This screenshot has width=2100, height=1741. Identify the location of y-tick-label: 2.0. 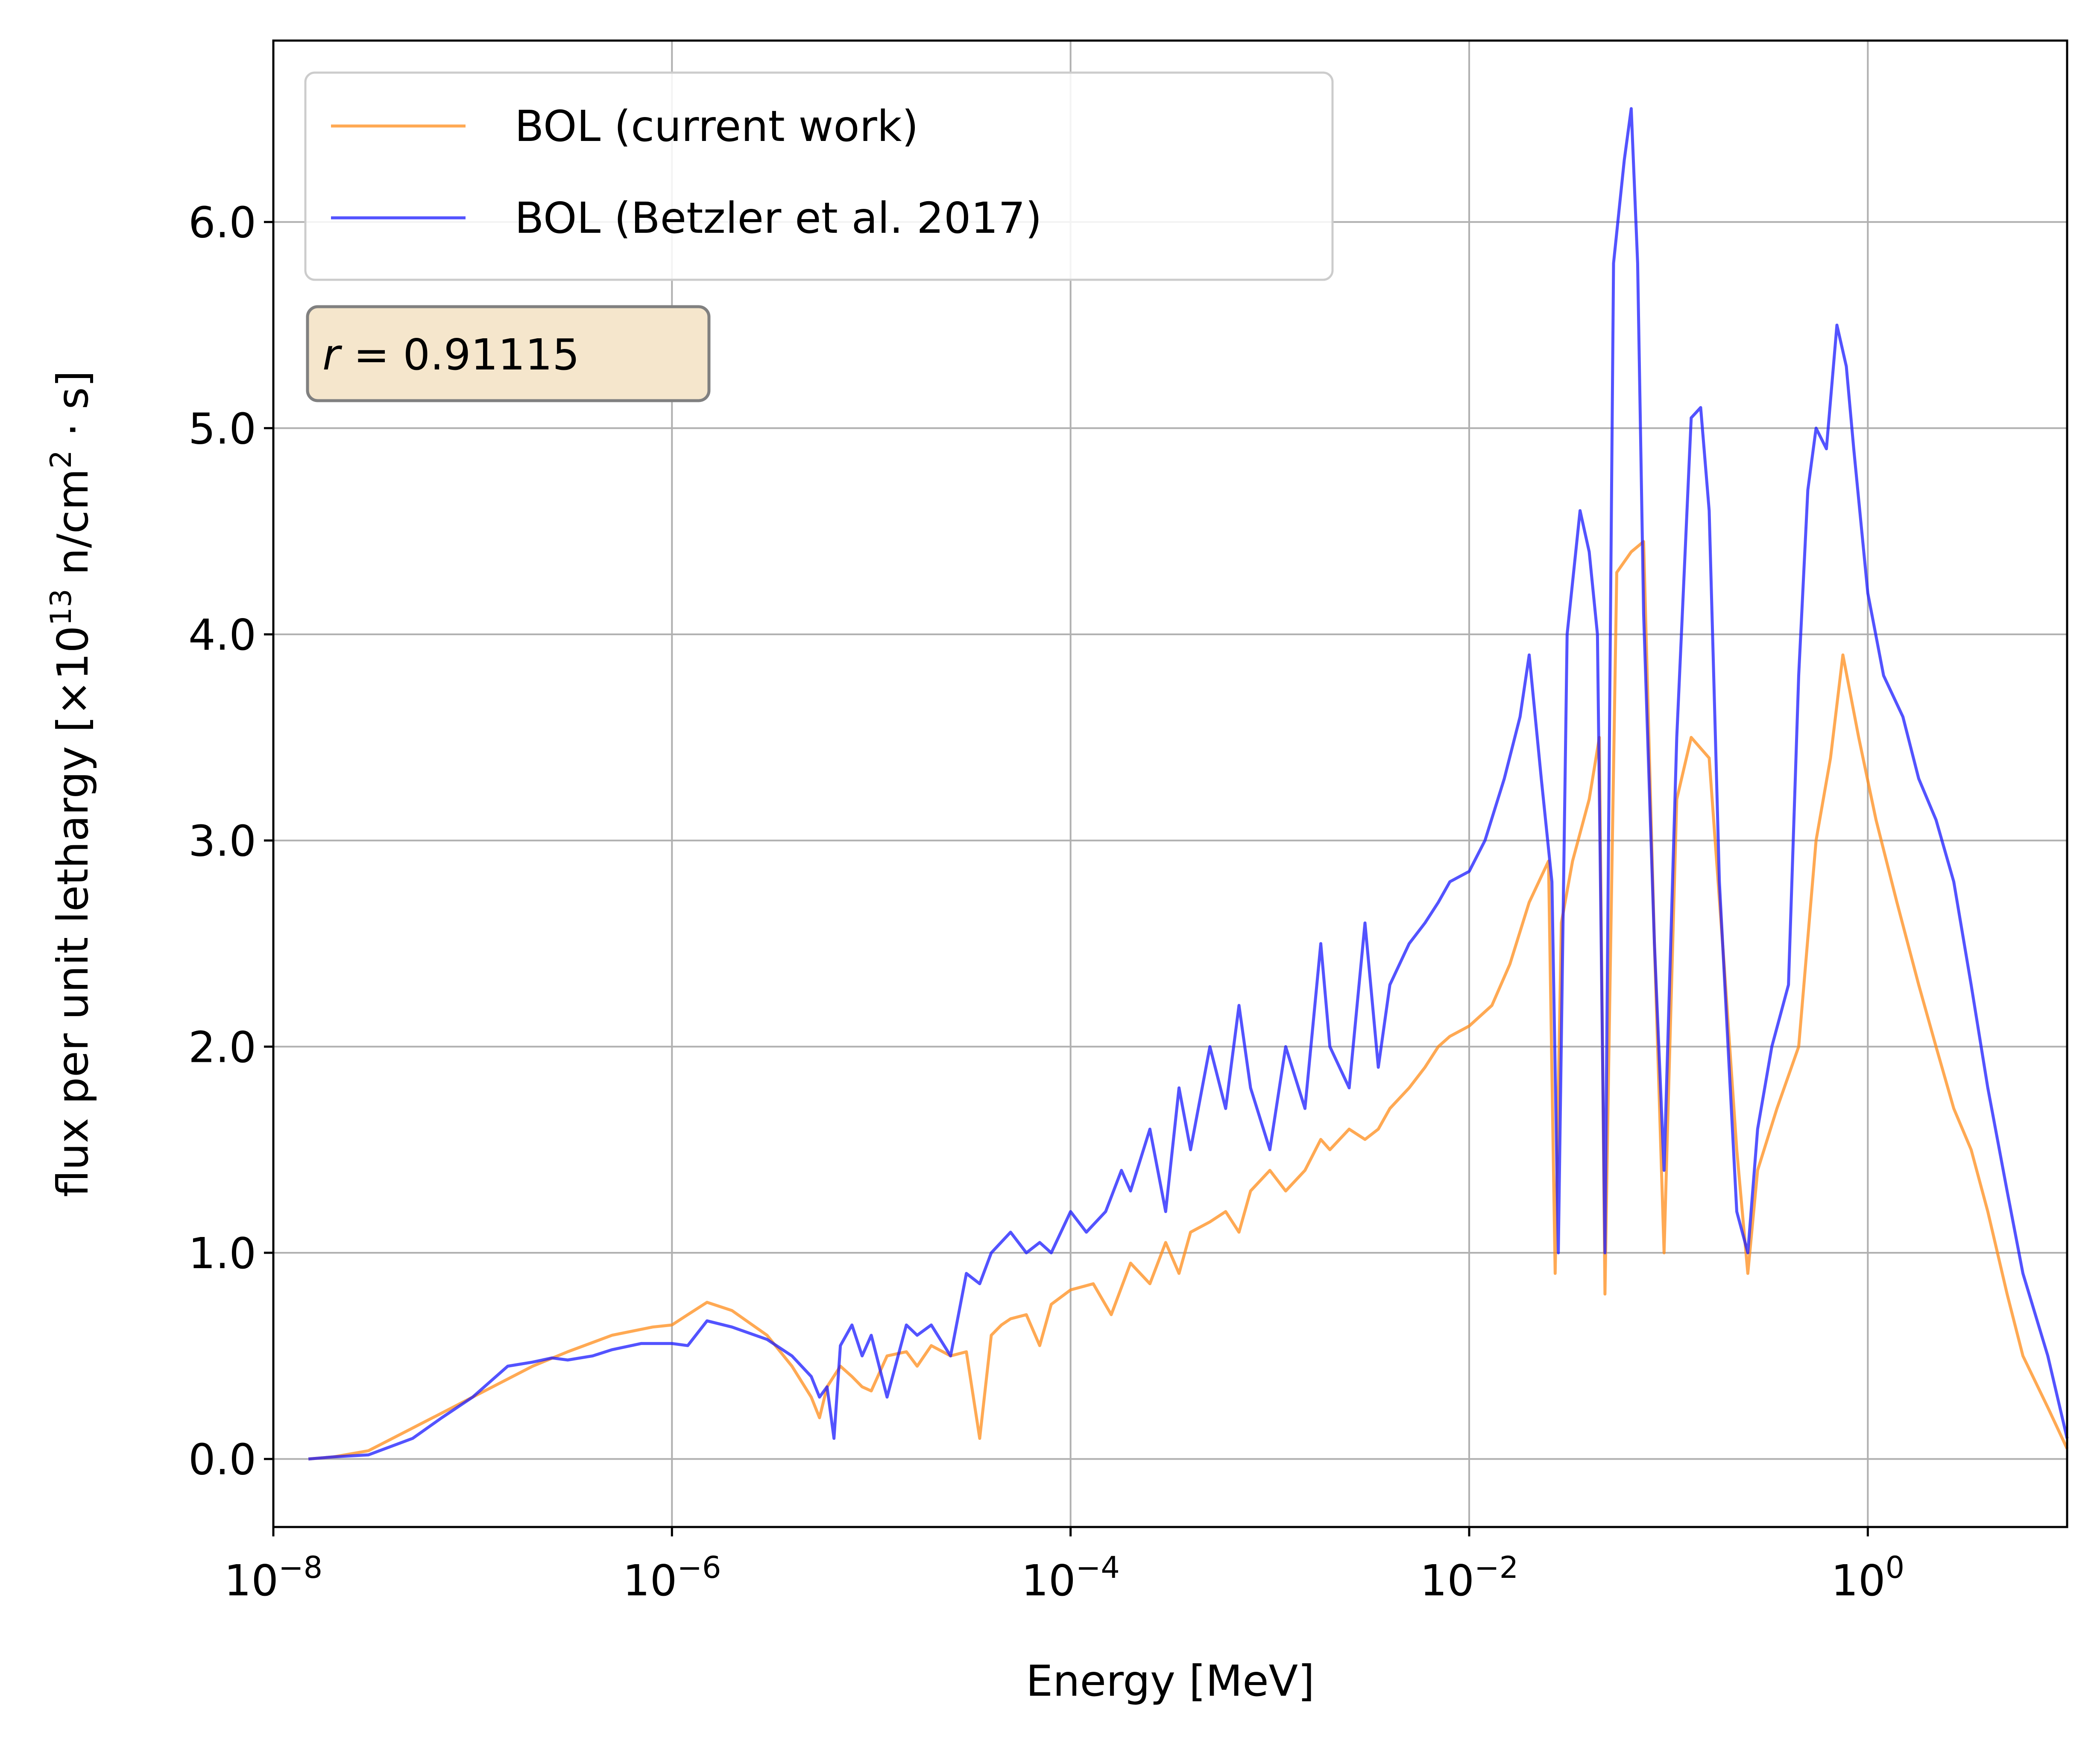
(222, 1047).